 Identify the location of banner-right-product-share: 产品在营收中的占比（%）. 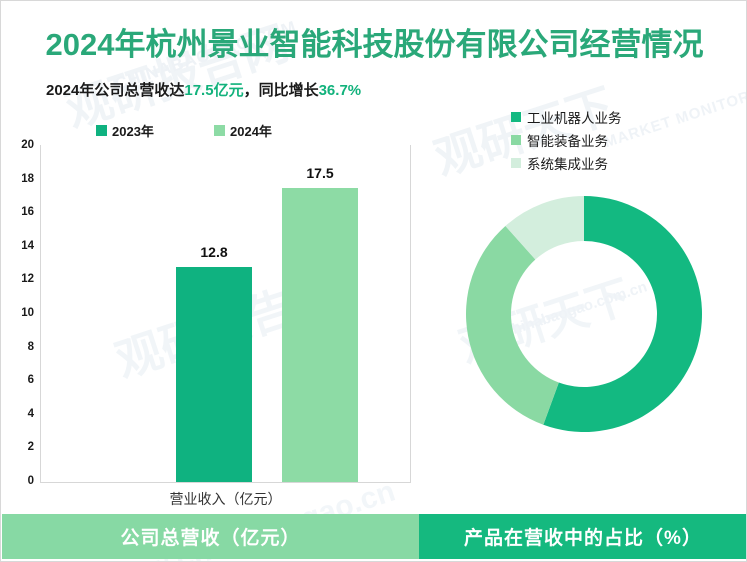
(582, 536).